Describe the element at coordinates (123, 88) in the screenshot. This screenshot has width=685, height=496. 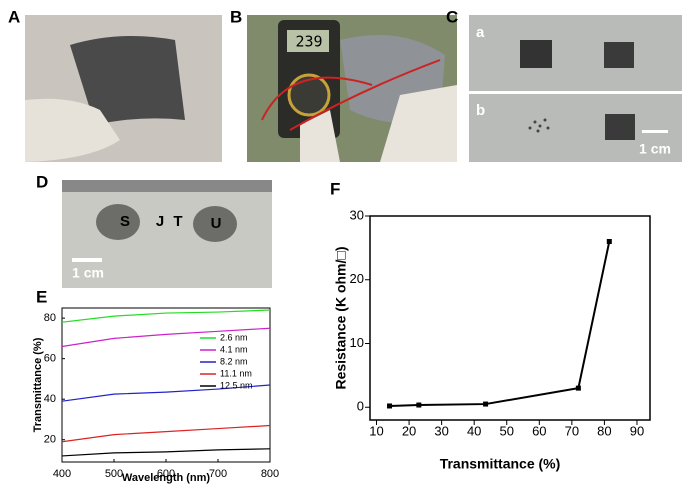
I see `photo-a` at that location.